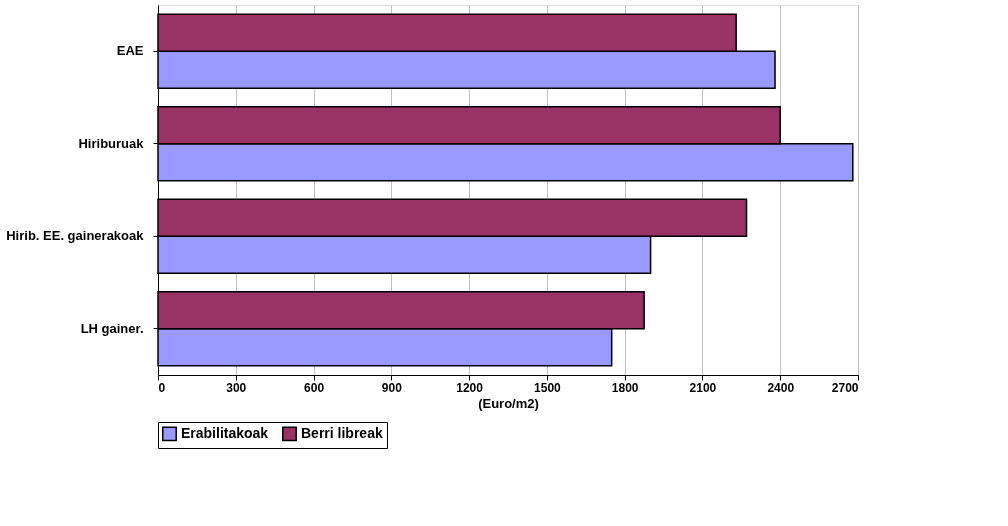 The image size is (1008, 526). I want to click on y-tick-label: Hirib. EE. gainerakoak, so click(75, 236).